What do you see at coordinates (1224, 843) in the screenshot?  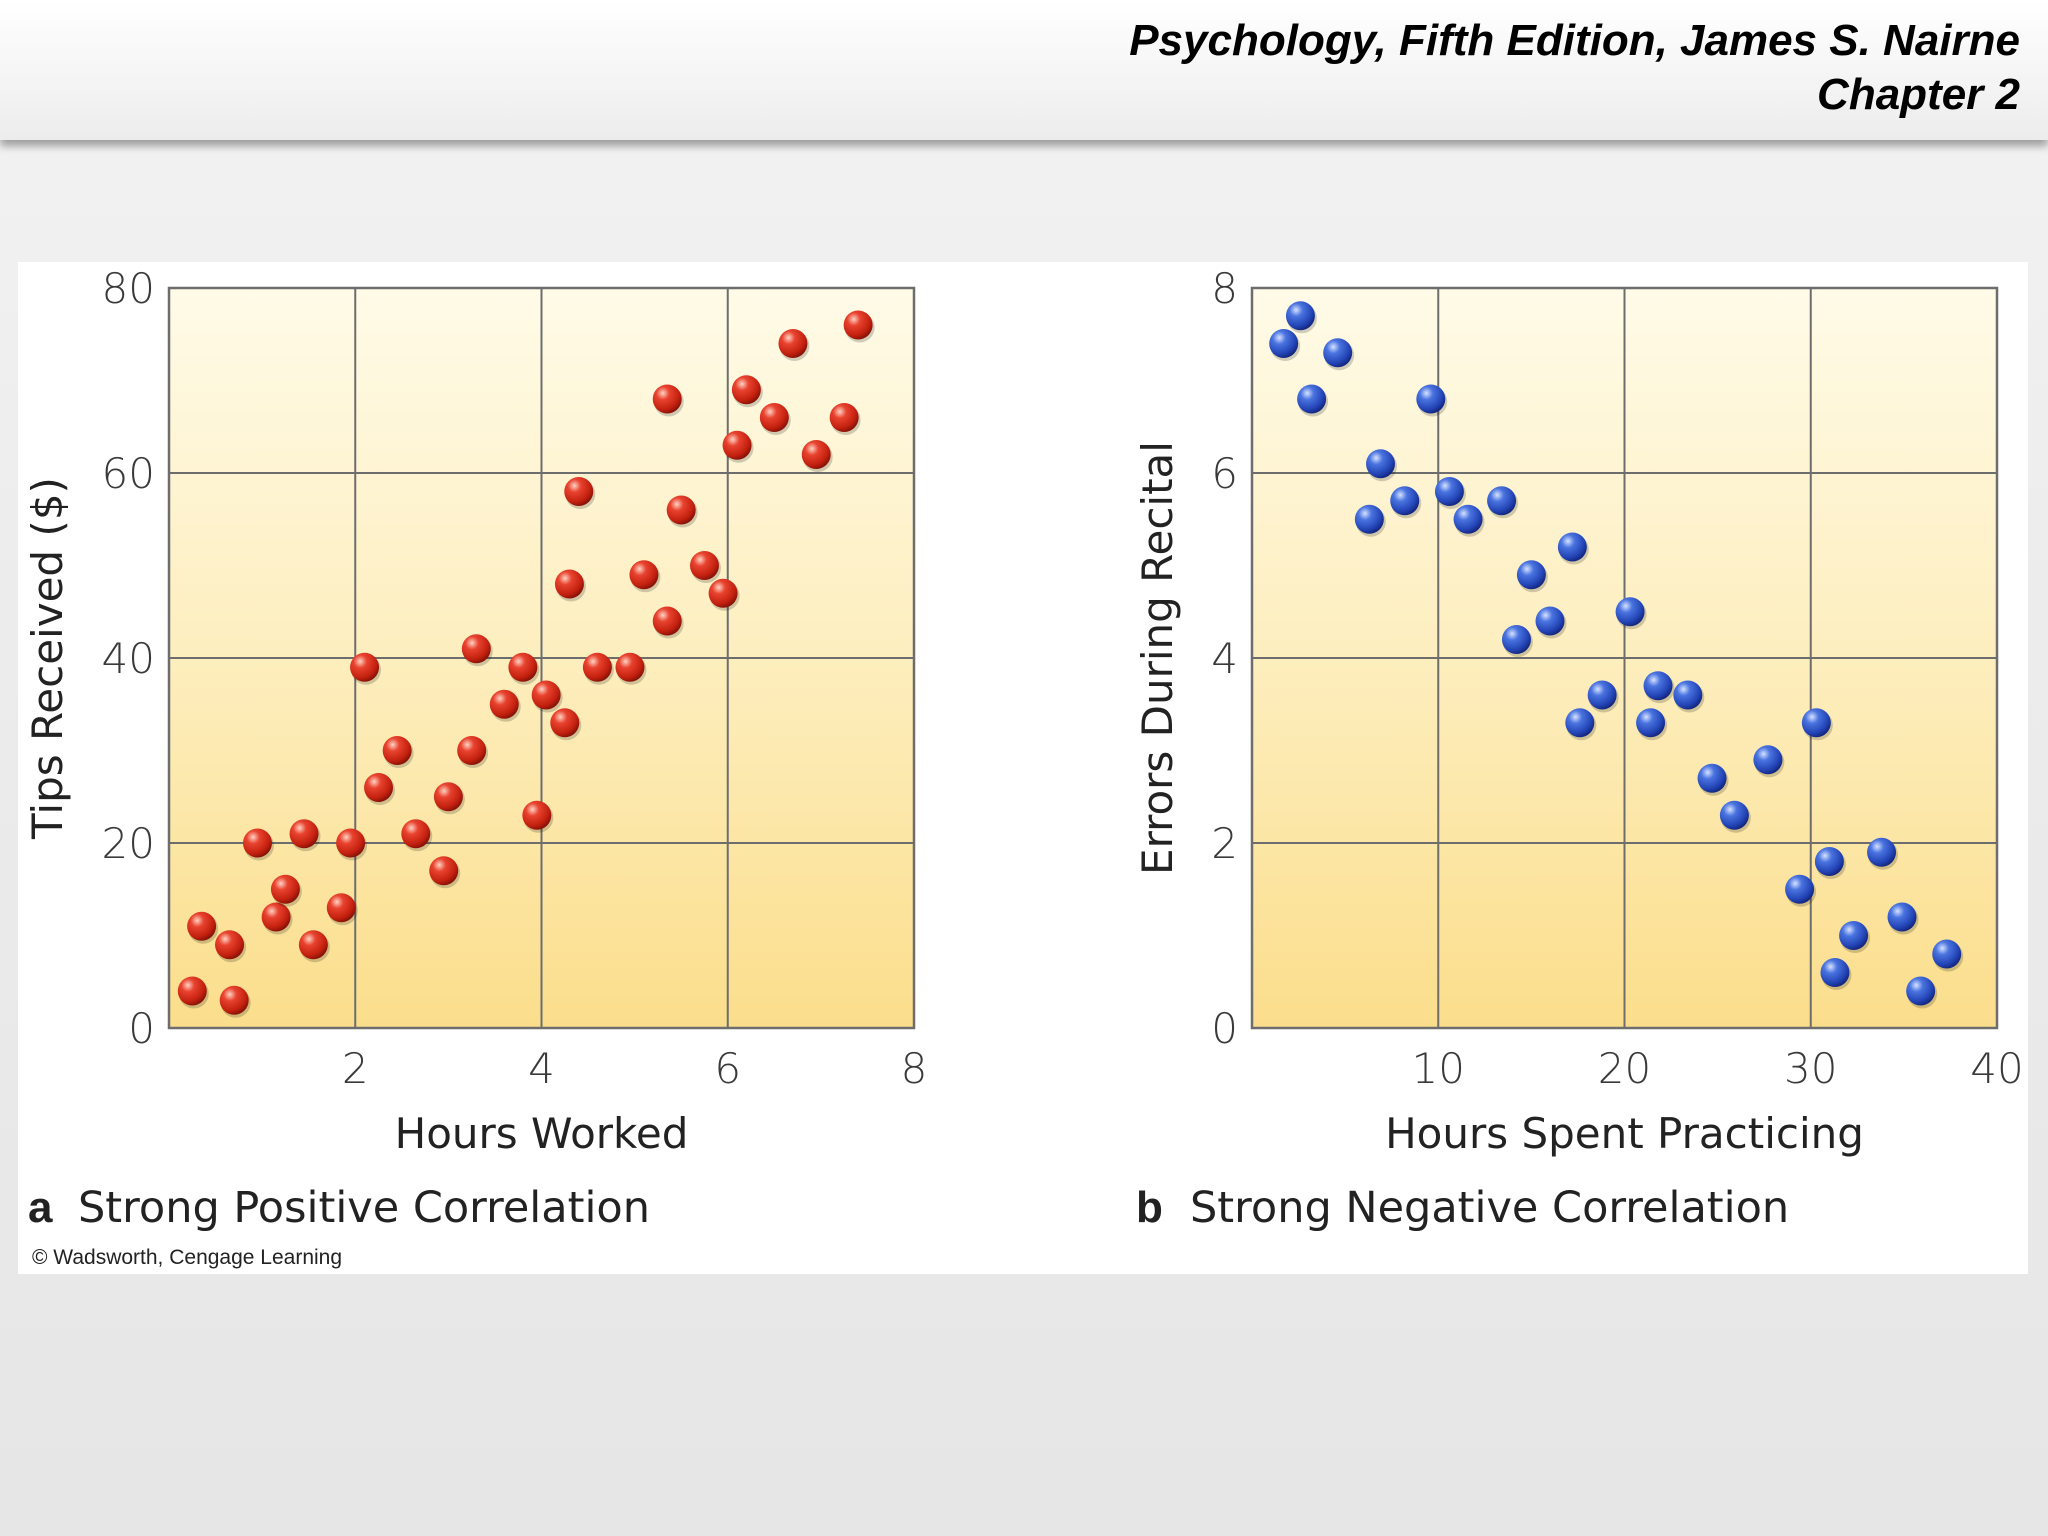 I see `y-tick-label: 2` at bounding box center [1224, 843].